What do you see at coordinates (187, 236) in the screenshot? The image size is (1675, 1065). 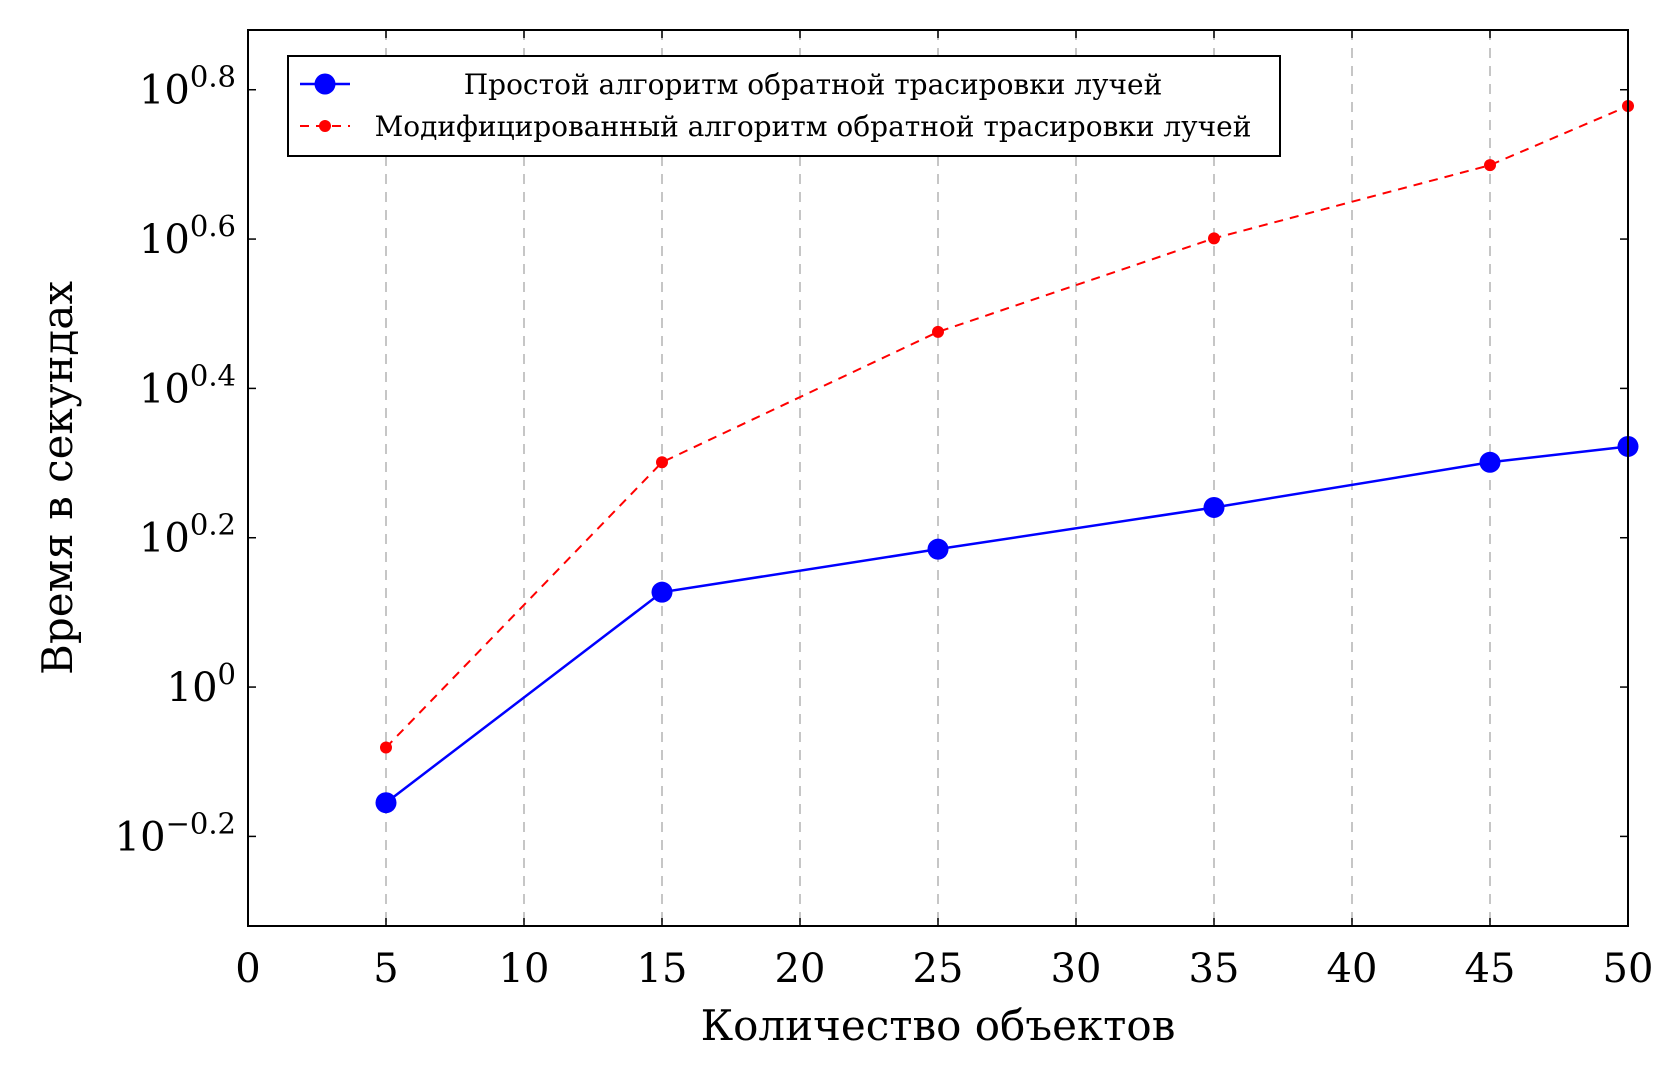 I see `y-tick-label-4: 100.6` at bounding box center [187, 236].